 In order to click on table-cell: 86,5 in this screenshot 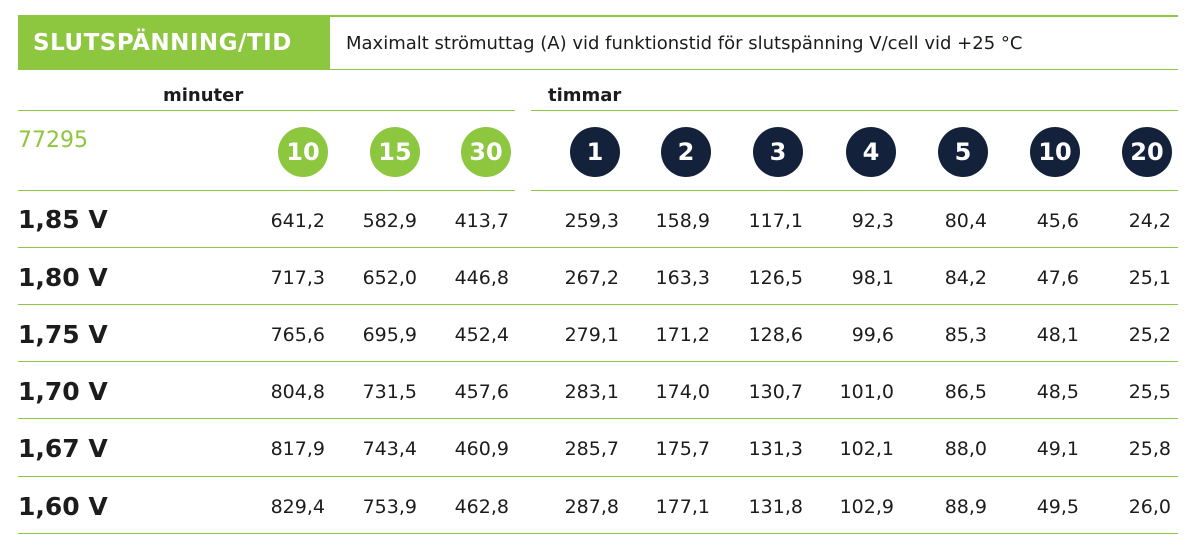, I will do `click(965, 392)`.